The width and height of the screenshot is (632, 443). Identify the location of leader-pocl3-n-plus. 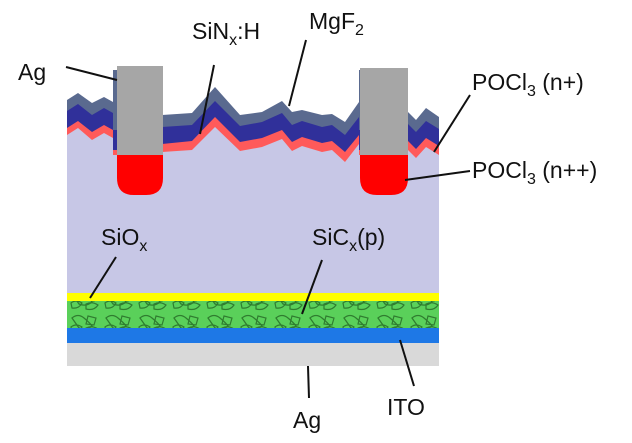
(452, 123).